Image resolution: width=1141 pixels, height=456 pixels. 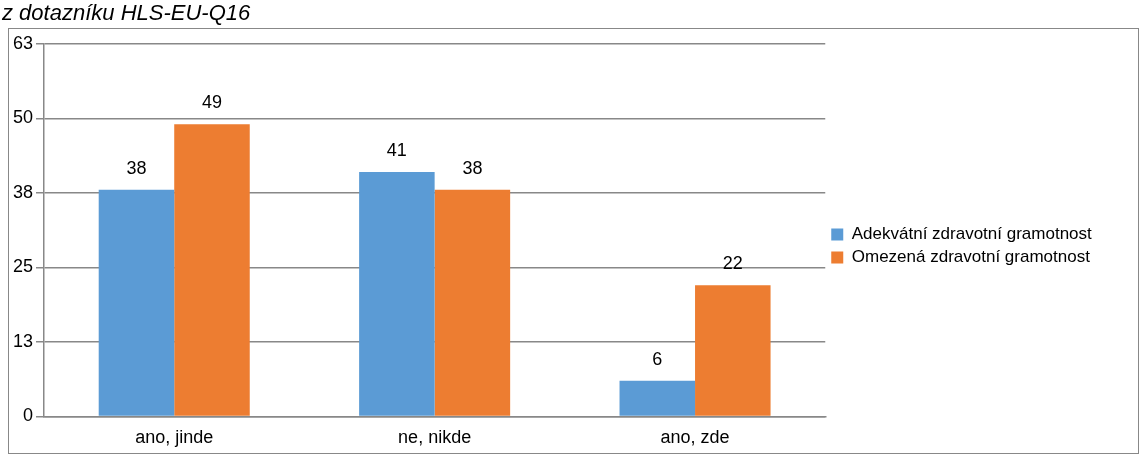 What do you see at coordinates (695, 437) in the screenshot?
I see `x-tick-label: ano, zde` at bounding box center [695, 437].